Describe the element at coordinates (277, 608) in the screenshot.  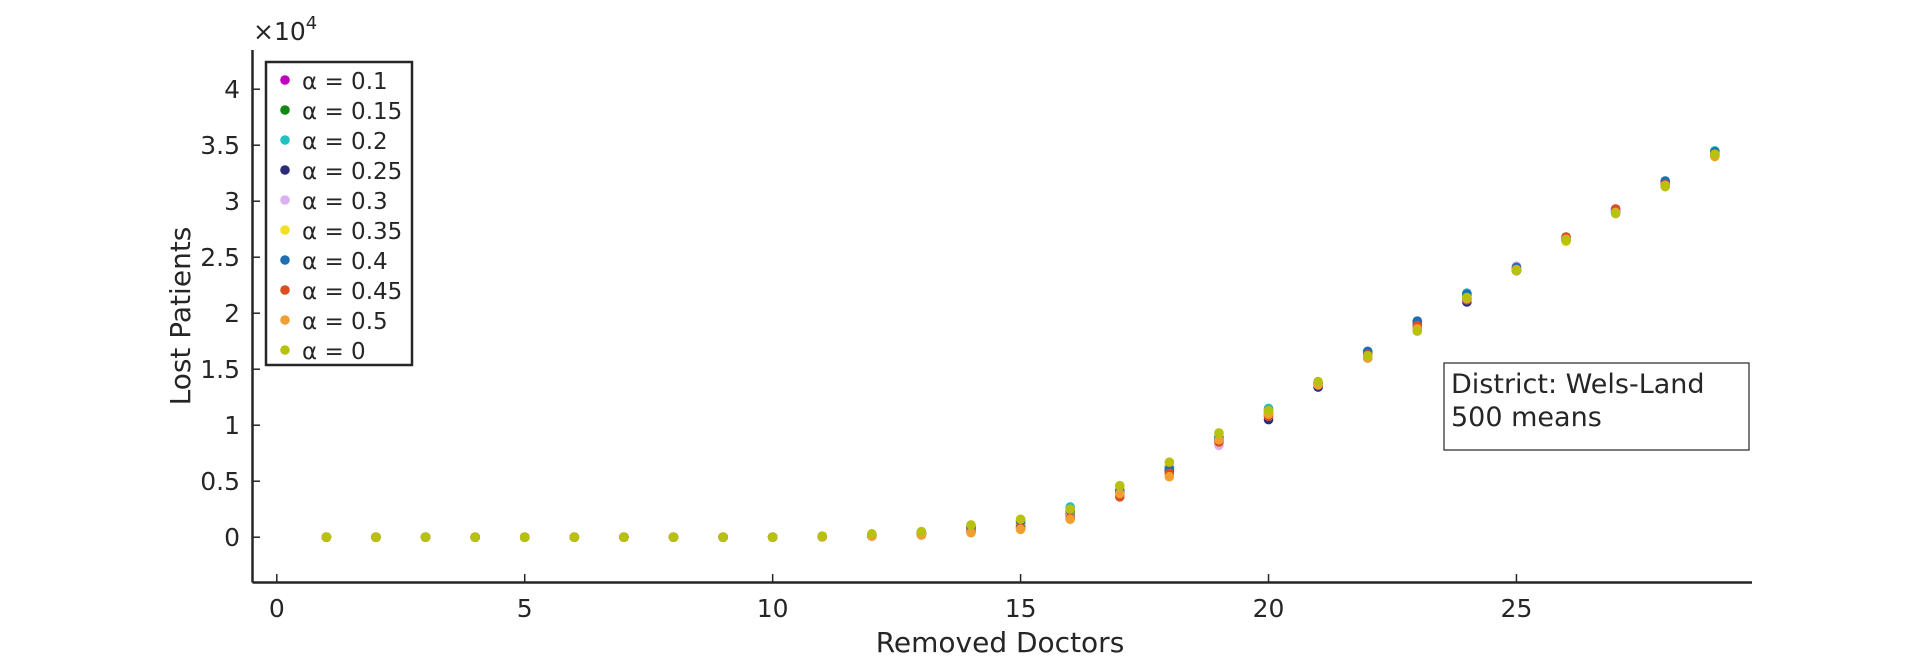
I see `x-tick-label: 0` at that location.